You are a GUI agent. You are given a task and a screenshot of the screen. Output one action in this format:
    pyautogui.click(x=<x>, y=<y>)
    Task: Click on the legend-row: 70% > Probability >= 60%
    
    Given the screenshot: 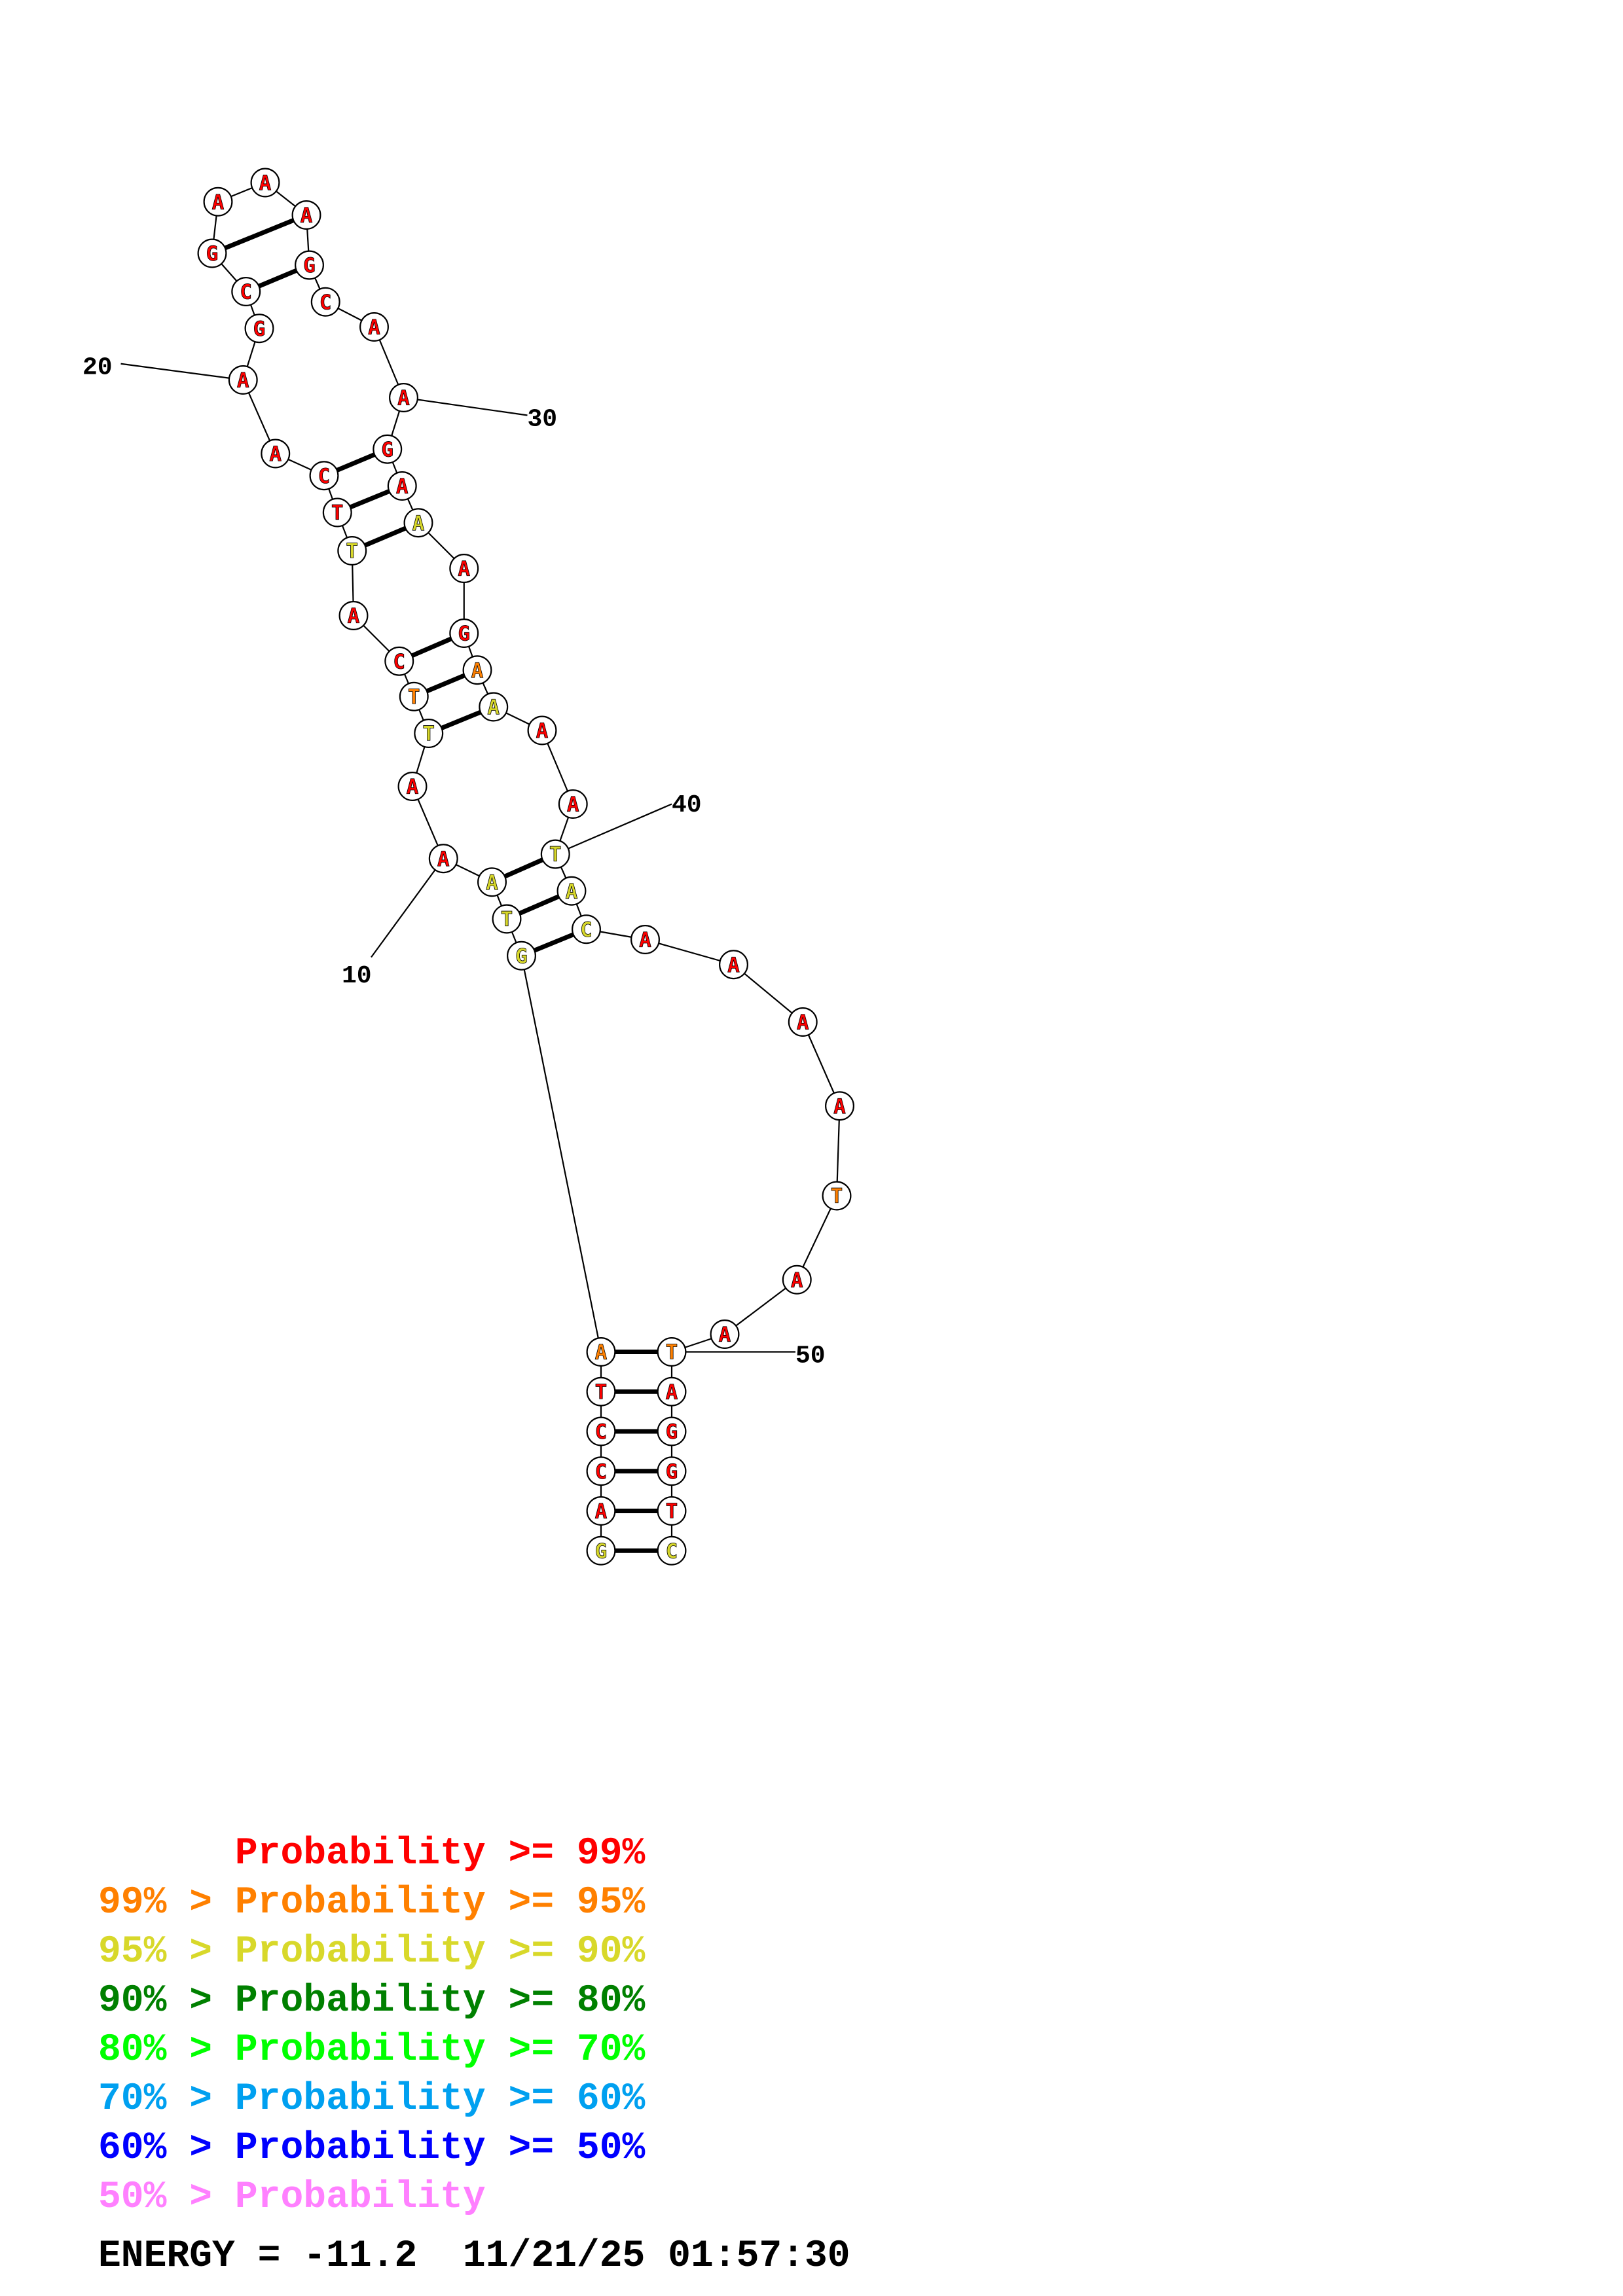 What is the action you would take?
    pyautogui.click(x=371, y=2099)
    